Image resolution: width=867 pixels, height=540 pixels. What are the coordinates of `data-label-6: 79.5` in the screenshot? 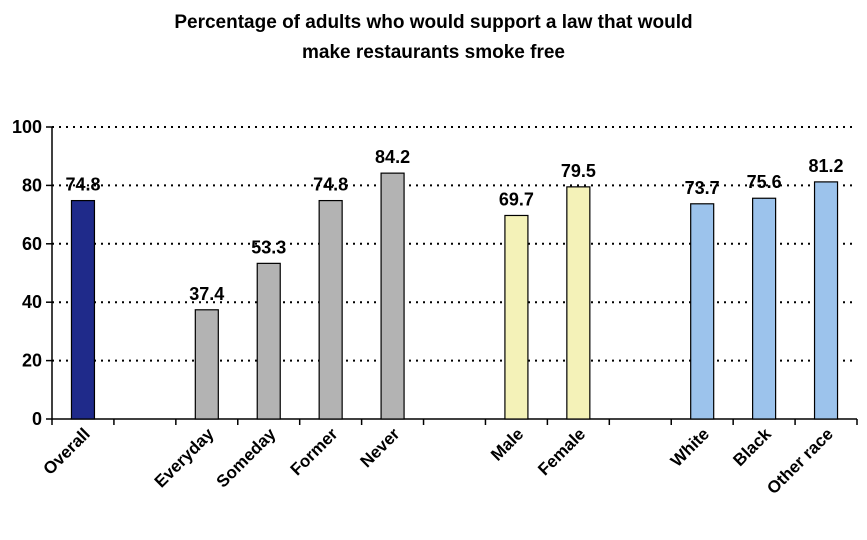 It's located at (578, 171).